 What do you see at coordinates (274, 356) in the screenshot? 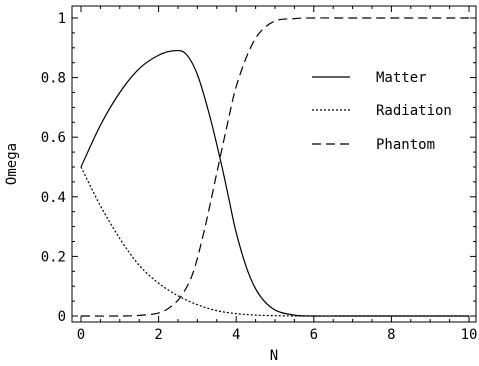
I see `x-axis-label: N` at bounding box center [274, 356].